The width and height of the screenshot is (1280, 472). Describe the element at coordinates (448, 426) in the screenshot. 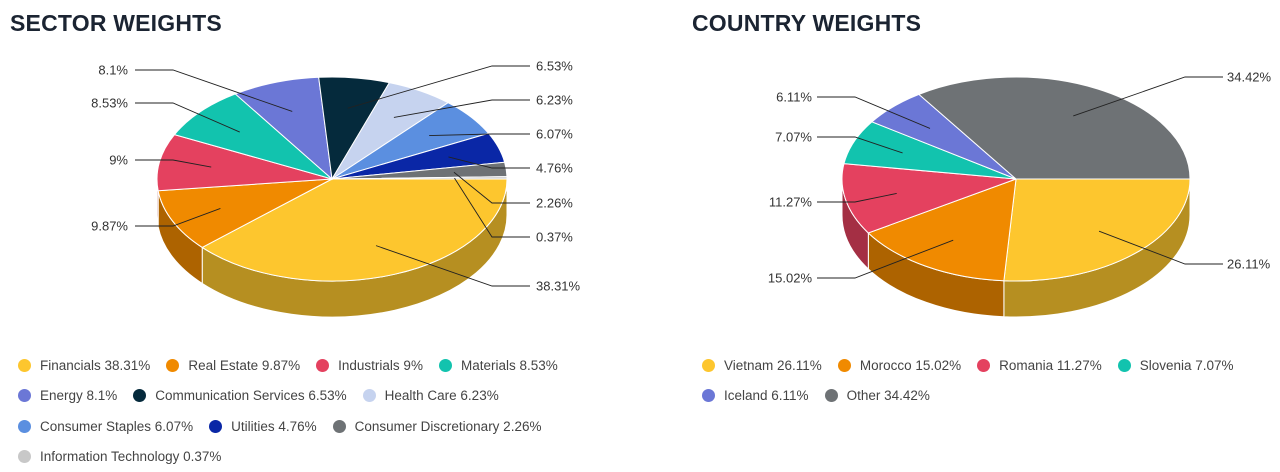

I see `legend-label-consumer-discretionary: Consumer Discretionary 2.26%` at that location.